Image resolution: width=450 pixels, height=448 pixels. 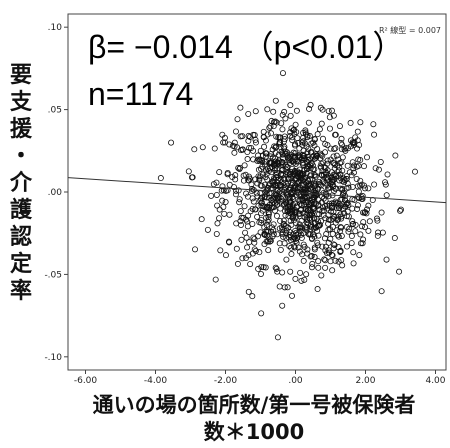 I want to click on y-tick-label: .05, so click(x=55, y=111).